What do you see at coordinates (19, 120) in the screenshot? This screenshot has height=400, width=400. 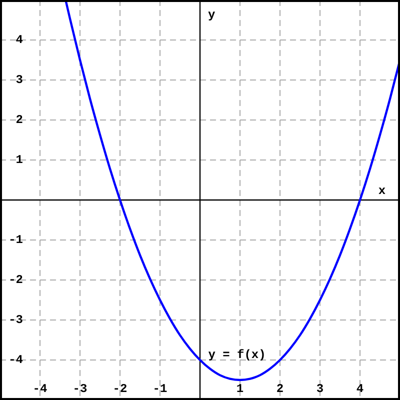 I see `y-tick-label: 2` at bounding box center [19, 120].